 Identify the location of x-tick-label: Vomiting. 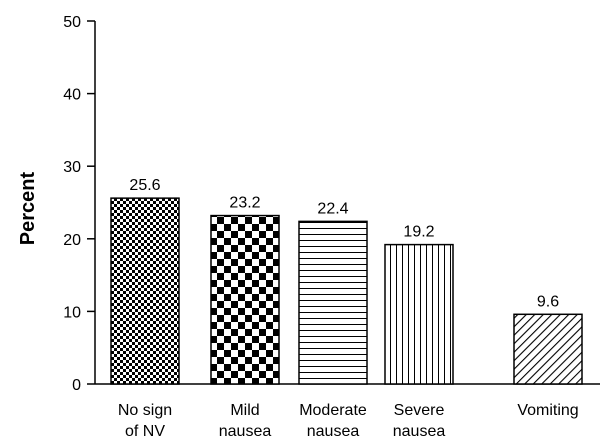
(547, 410).